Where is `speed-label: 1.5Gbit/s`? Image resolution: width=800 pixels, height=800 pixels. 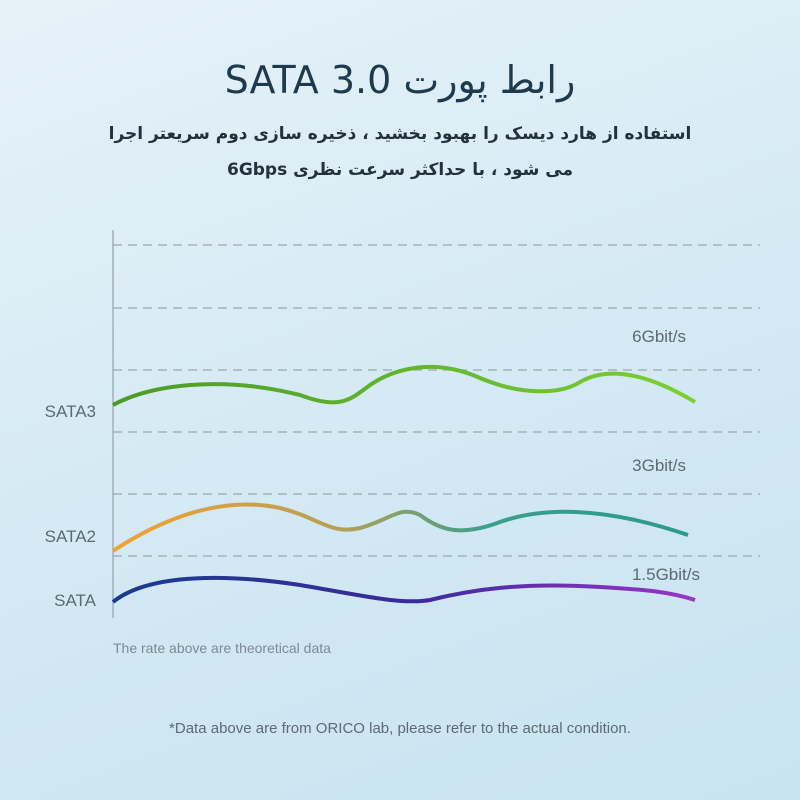 speed-label: 1.5Gbit/s is located at coordinates (666, 574).